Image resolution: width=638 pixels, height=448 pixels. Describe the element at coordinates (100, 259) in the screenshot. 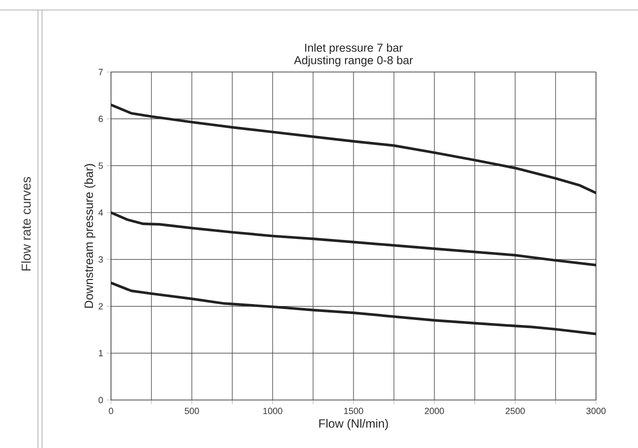

I see `y-tick-label: 3` at that location.